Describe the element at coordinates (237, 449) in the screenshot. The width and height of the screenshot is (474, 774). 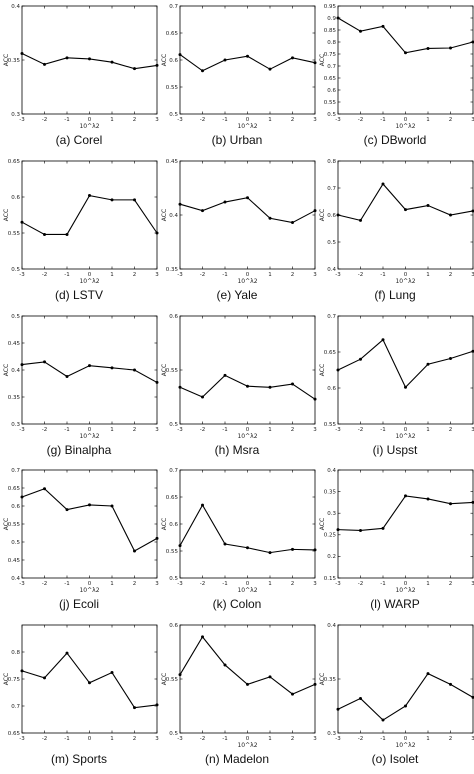
I see `chart-caption: (h) Msra` at that location.